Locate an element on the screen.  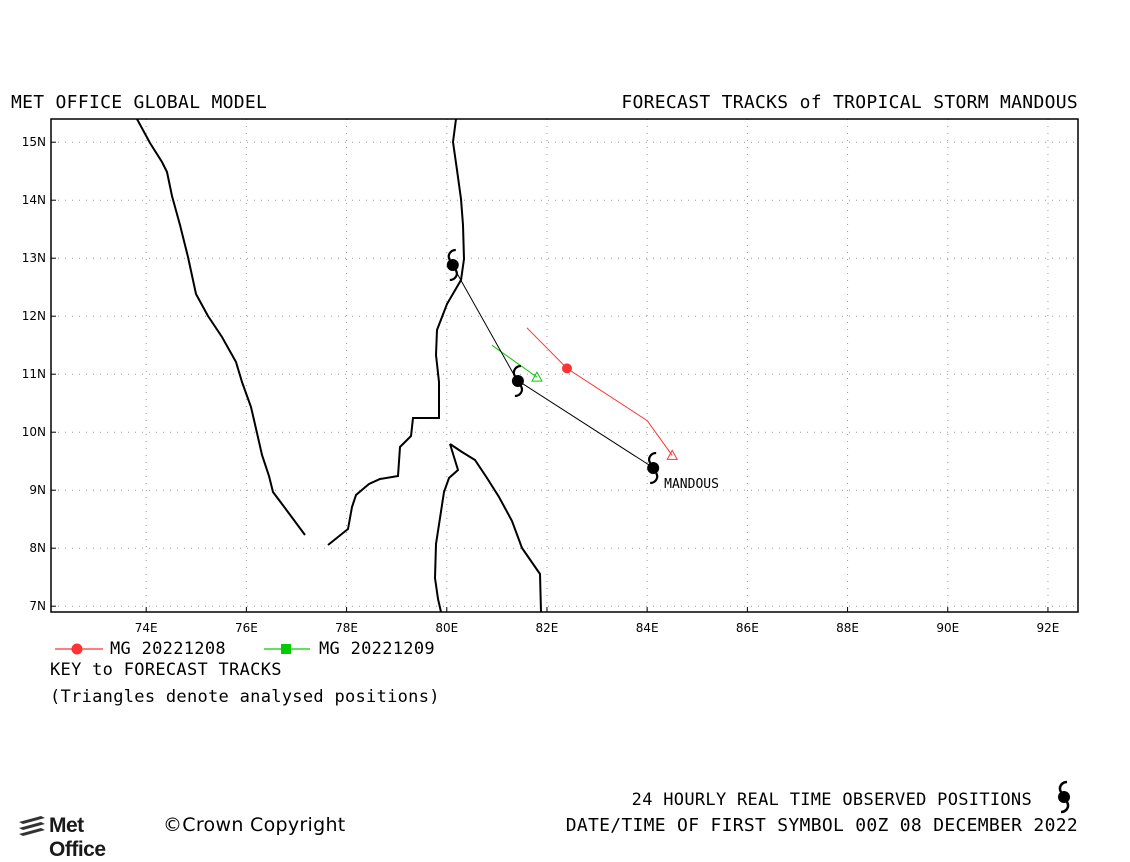
lon-tick-label: 76E is located at coordinates (246, 628).